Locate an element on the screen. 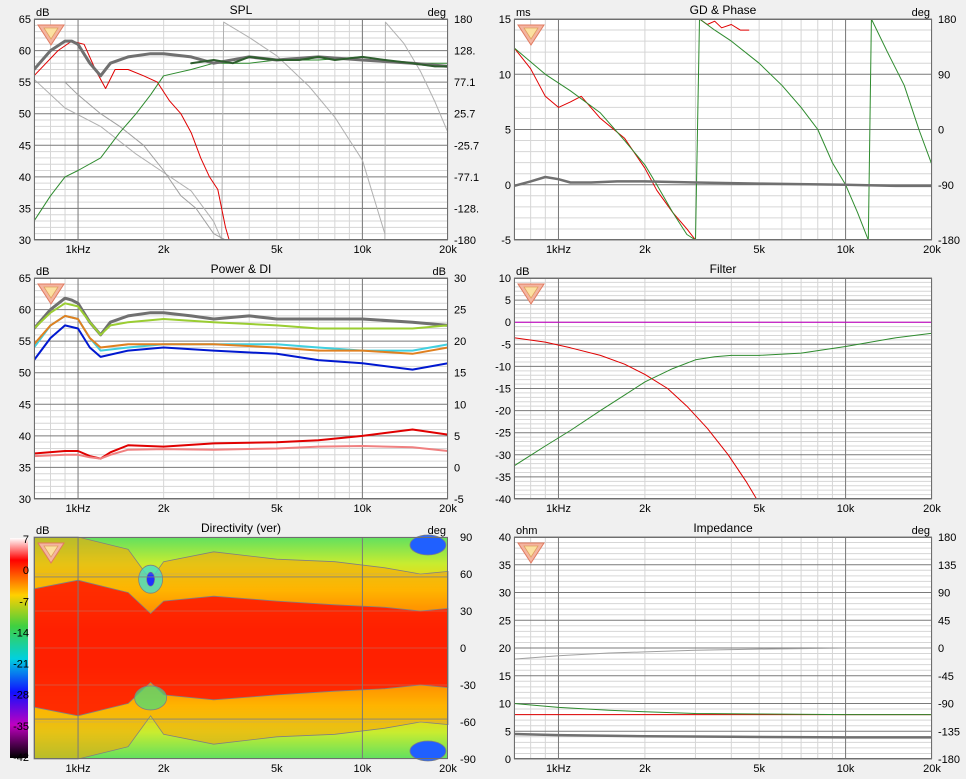 This screenshot has height=779, width=966. y2-tick-label: 25 is located at coordinates (460, 311).